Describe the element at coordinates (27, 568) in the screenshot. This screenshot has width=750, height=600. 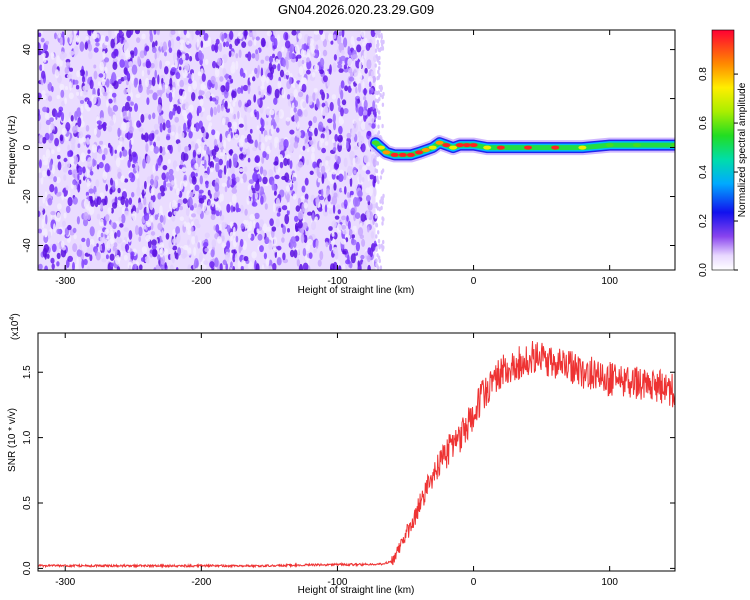
I see `y-tick-label: 0.0` at that location.